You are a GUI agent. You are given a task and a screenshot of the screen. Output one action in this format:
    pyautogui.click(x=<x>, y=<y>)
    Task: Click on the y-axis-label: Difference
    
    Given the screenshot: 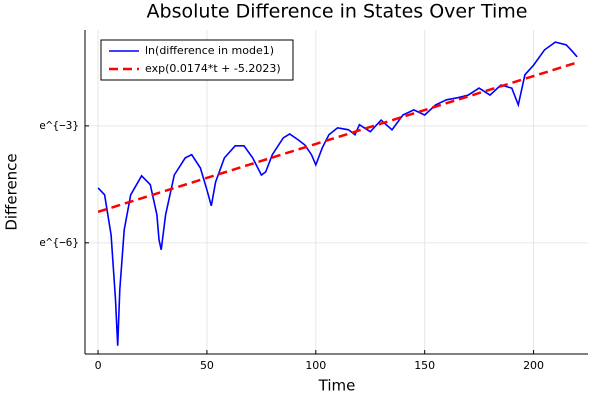 What is the action you would take?
    pyautogui.click(x=12, y=191)
    